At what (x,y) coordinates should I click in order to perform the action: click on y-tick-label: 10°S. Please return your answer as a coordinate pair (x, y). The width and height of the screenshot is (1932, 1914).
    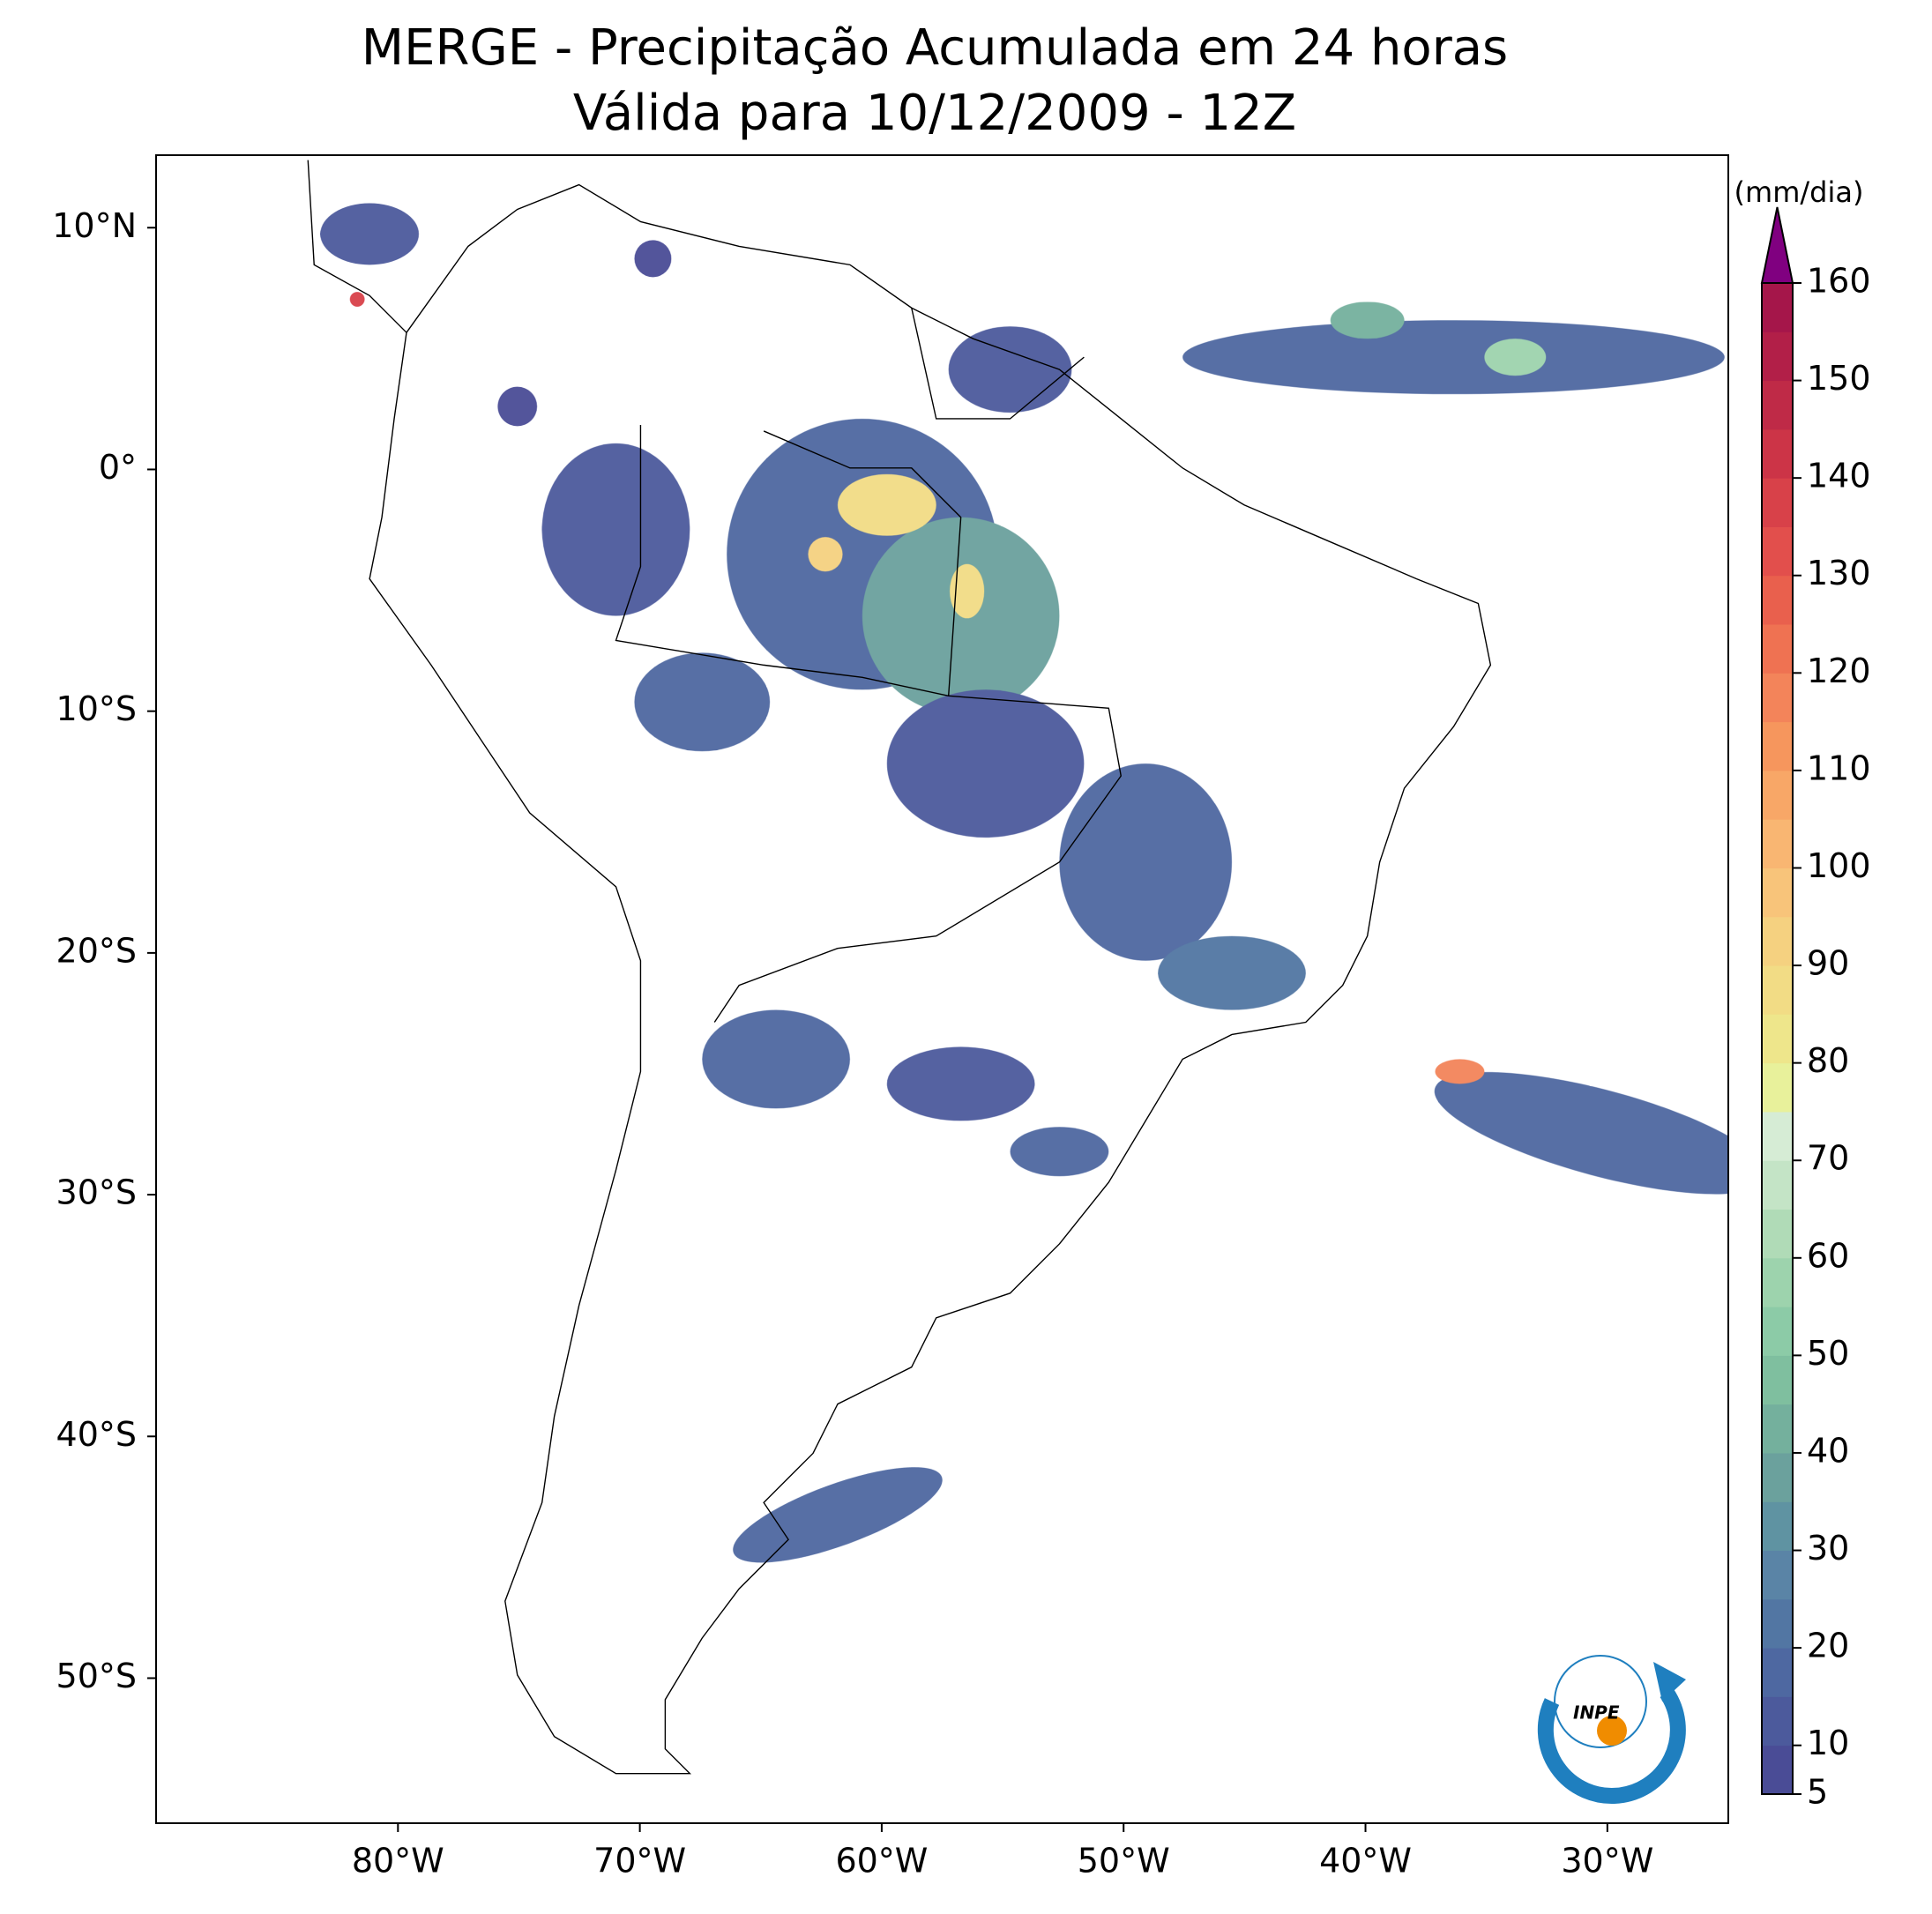
    Looking at the image, I should click on (96, 708).